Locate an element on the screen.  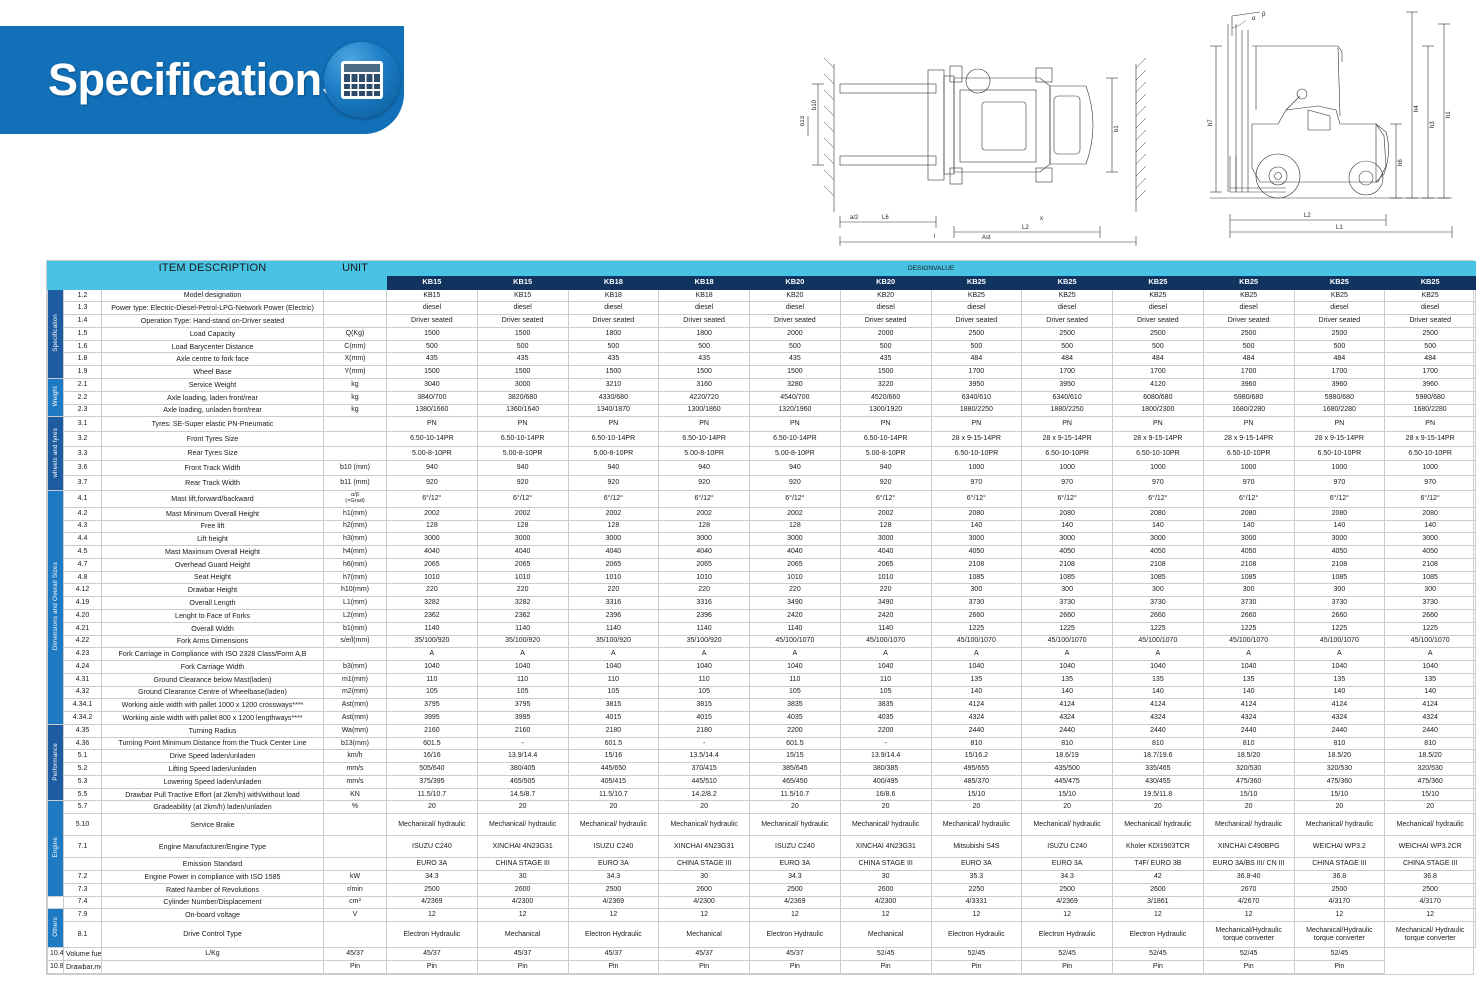
value-cell: 435/500 is located at coordinates (1067, 769).